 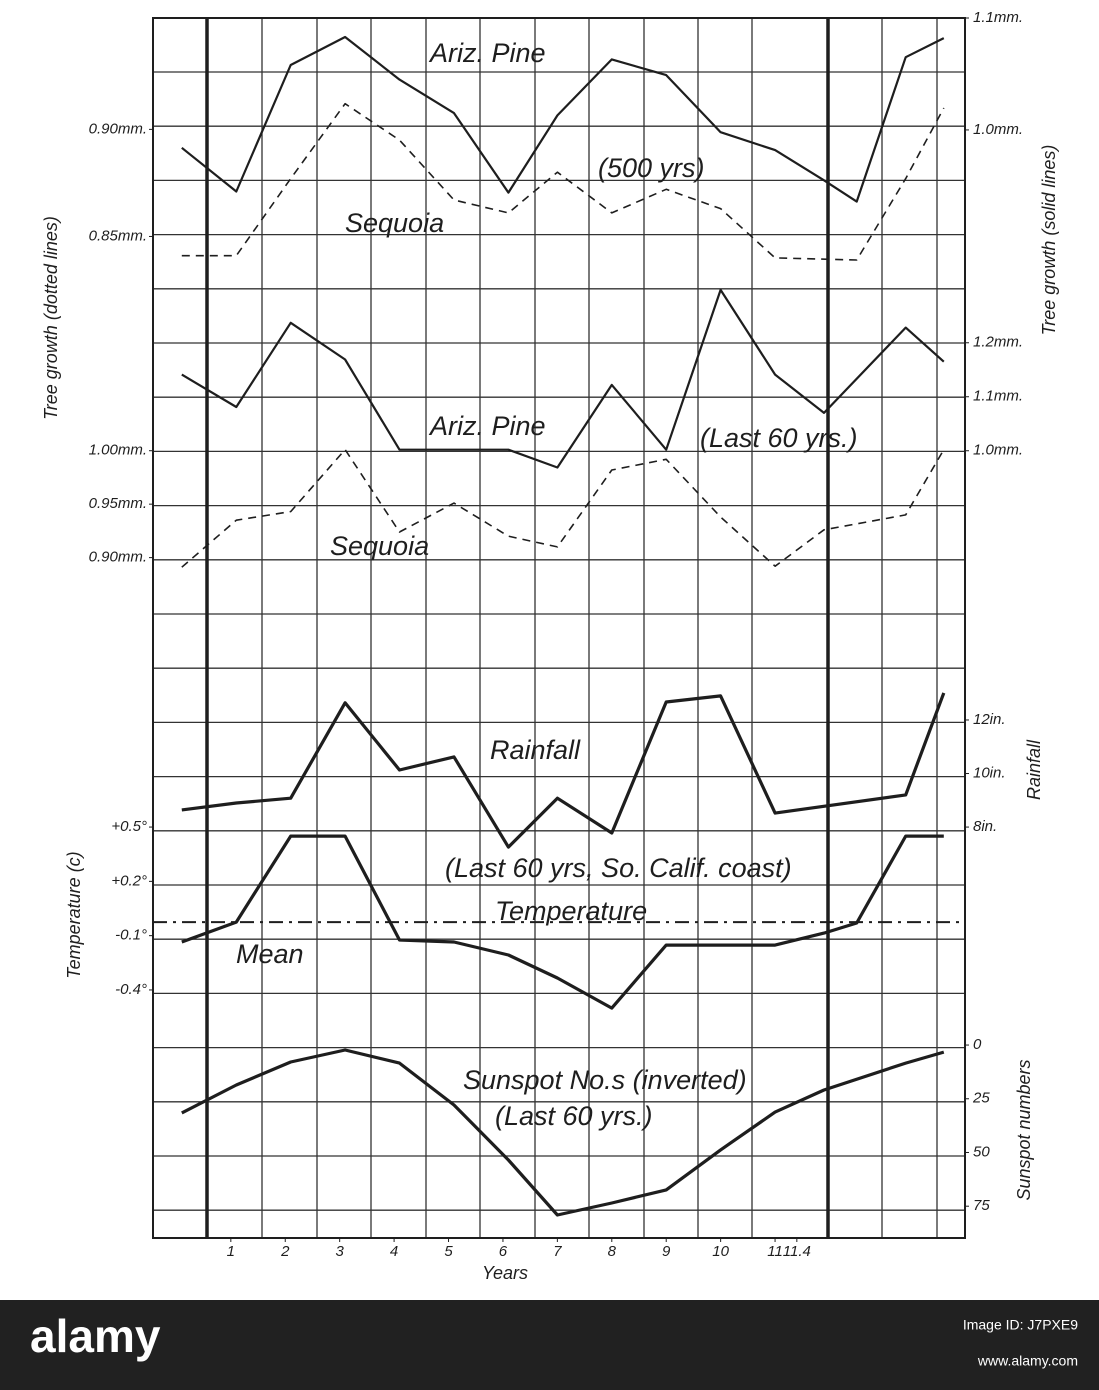 What do you see at coordinates (549, 1345) in the screenshot?
I see `watermark-bar` at bounding box center [549, 1345].